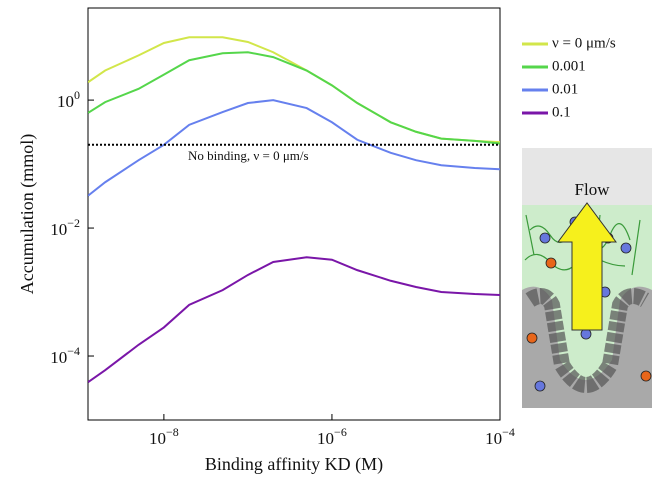 The height and width of the screenshot is (482, 652). What do you see at coordinates (584, 43) in the screenshot?
I see `legend-label: ν = 0 μm/s` at bounding box center [584, 43].